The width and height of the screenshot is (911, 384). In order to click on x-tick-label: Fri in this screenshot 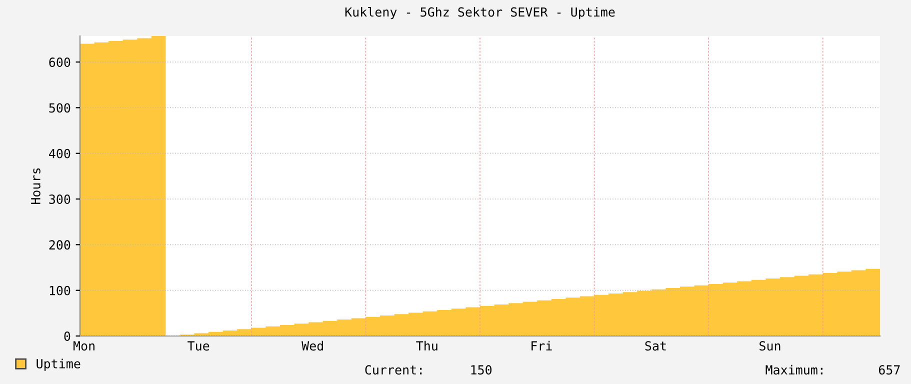, I will do `click(542, 345)`.